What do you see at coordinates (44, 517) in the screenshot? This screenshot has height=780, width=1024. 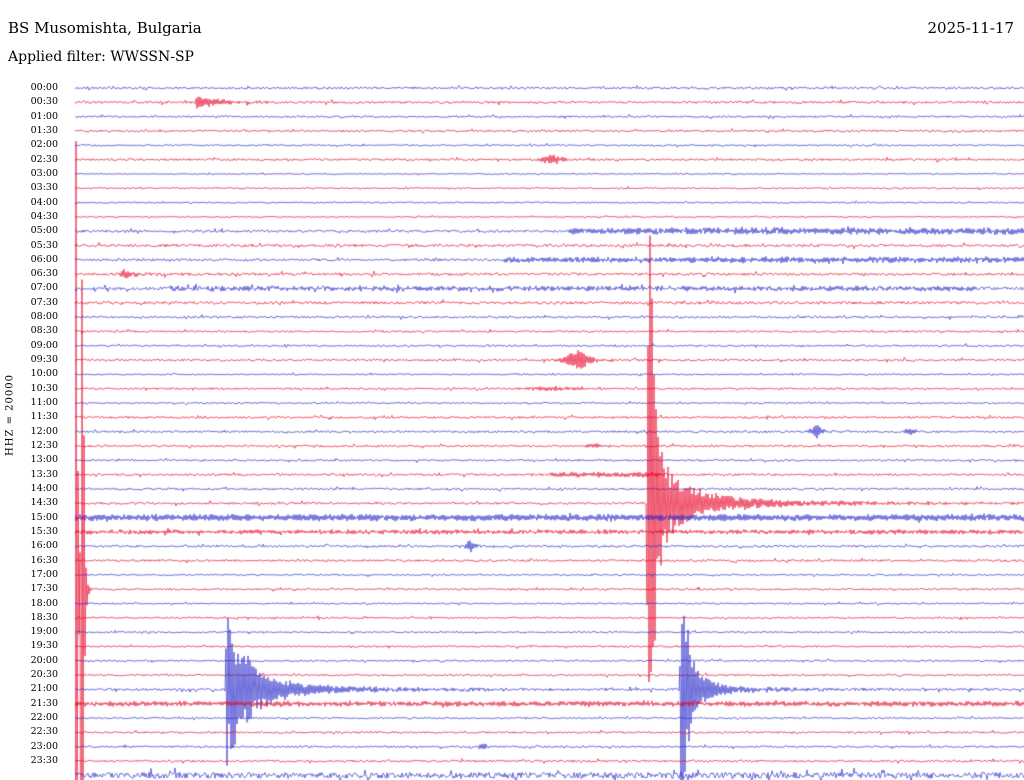 I see `time-label-1500: 15:00` at bounding box center [44, 517].